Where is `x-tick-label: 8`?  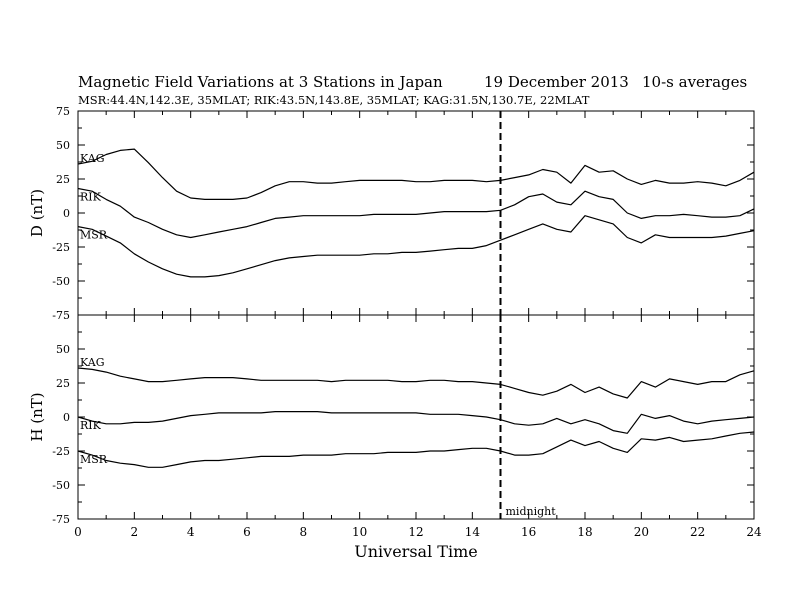
x-tick-label: 8 is located at coordinates (304, 532).